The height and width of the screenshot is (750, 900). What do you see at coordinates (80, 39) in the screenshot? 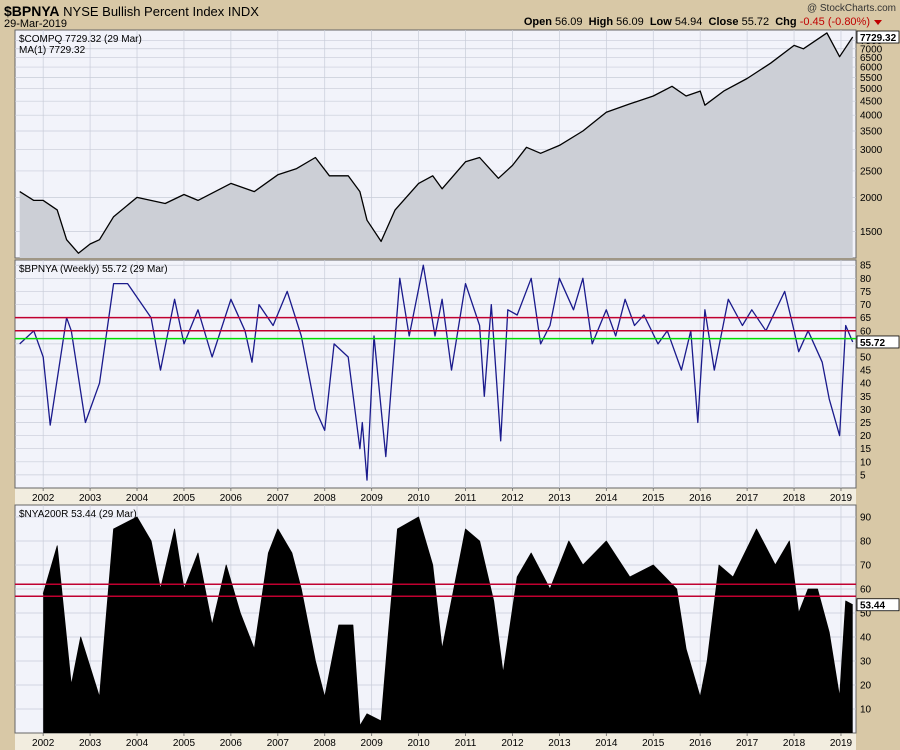
I see `legend-entry: $COMPQ 7729.32 (29 Mar)` at bounding box center [80, 39].